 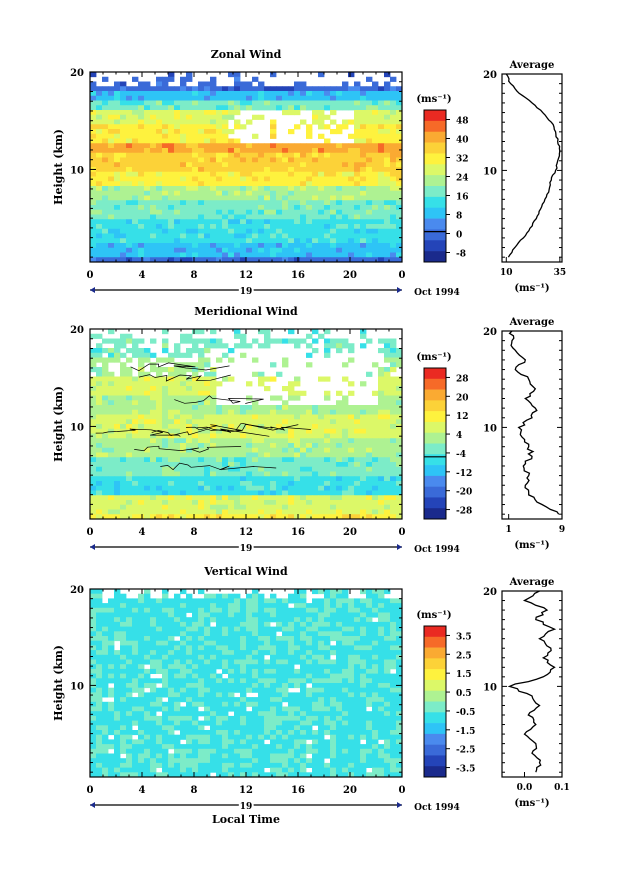 I want to click on colorbar: (ms⁻¹) 3.5 2.5 1.5 0.5 -0.5 -1.5 -2.5 -3.5, so click(x=445, y=694).